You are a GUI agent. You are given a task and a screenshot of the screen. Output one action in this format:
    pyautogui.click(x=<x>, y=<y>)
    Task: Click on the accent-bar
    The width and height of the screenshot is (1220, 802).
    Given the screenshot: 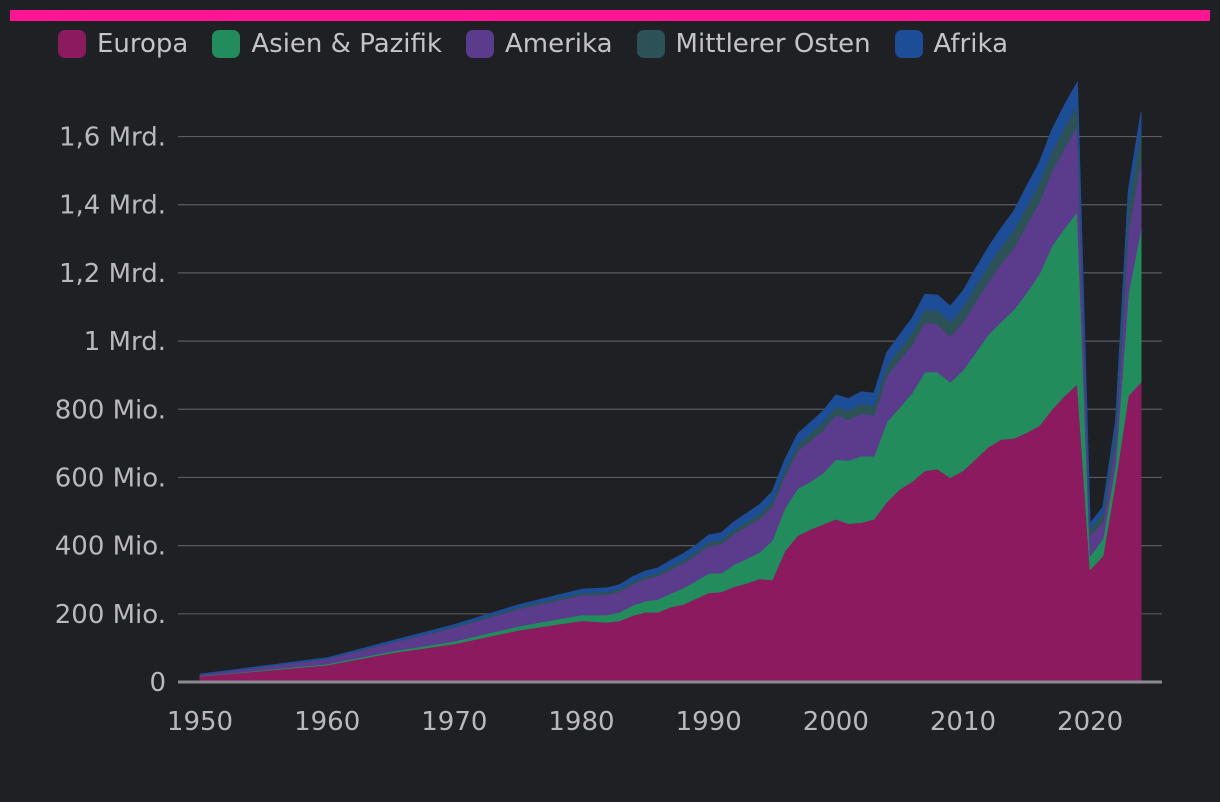 What is the action you would take?
    pyautogui.click(x=610, y=15)
    